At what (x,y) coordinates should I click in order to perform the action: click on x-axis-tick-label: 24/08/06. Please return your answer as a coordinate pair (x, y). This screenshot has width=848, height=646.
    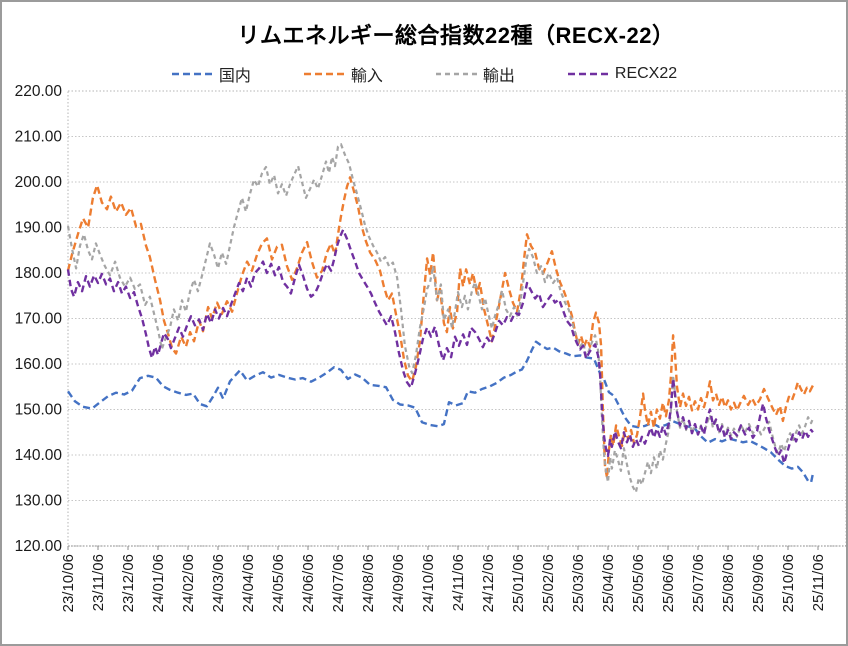
    Looking at the image, I should click on (368, 583).